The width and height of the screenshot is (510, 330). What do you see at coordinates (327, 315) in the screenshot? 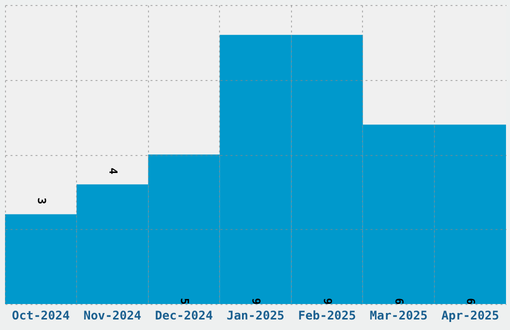
I see `x-tick-label: Feb-2025` at bounding box center [327, 315].